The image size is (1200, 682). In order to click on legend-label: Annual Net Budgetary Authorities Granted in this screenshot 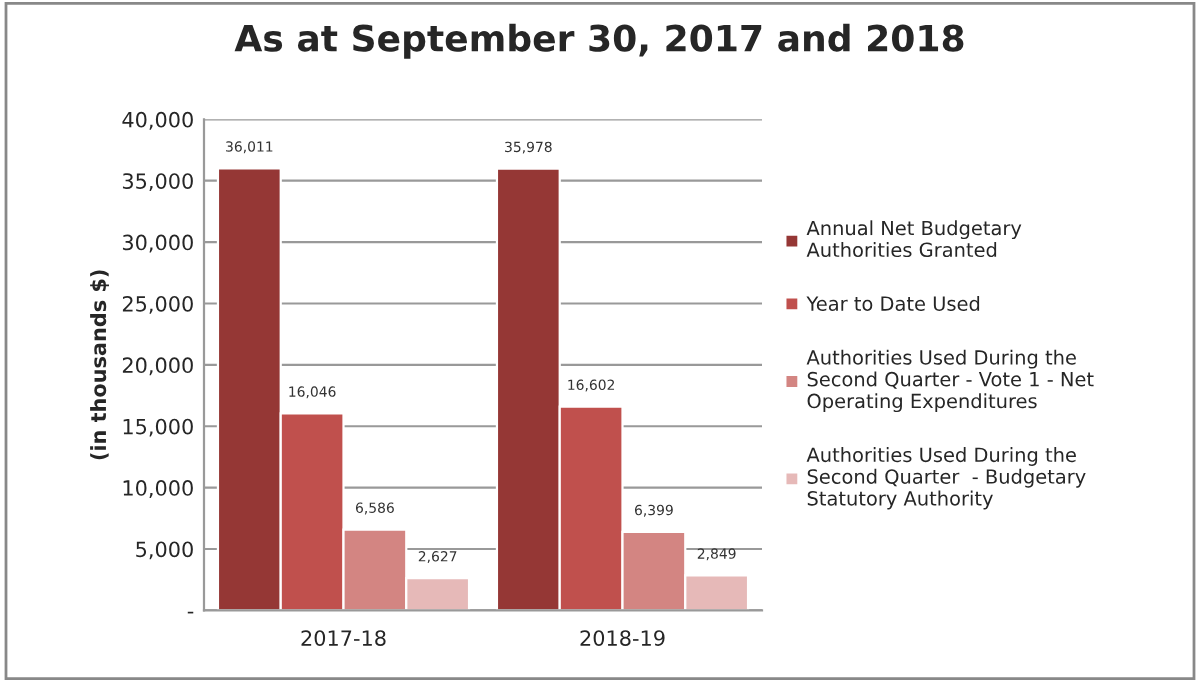, I will do `click(914, 239)`.